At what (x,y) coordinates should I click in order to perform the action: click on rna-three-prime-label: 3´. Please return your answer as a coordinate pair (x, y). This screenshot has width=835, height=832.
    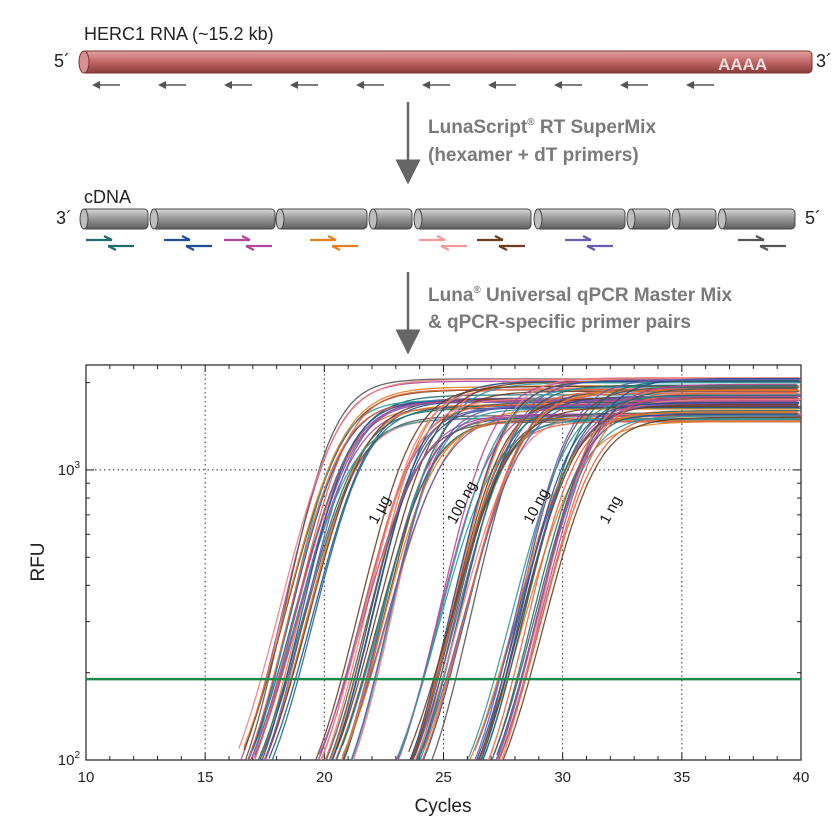
    Looking at the image, I should click on (824, 61).